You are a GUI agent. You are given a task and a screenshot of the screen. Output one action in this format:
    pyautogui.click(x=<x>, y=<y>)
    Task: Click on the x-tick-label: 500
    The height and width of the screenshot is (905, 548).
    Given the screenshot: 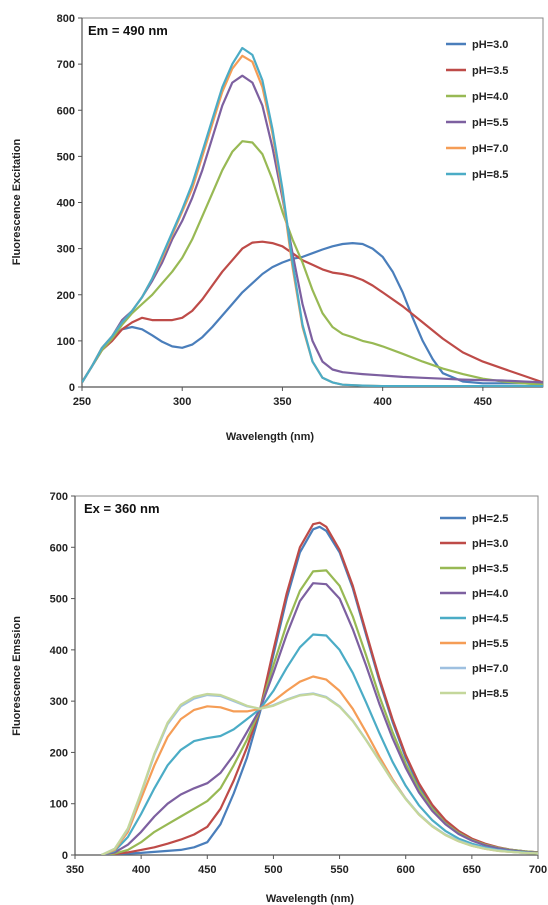 What is the action you would take?
    pyautogui.click(x=273, y=870)
    